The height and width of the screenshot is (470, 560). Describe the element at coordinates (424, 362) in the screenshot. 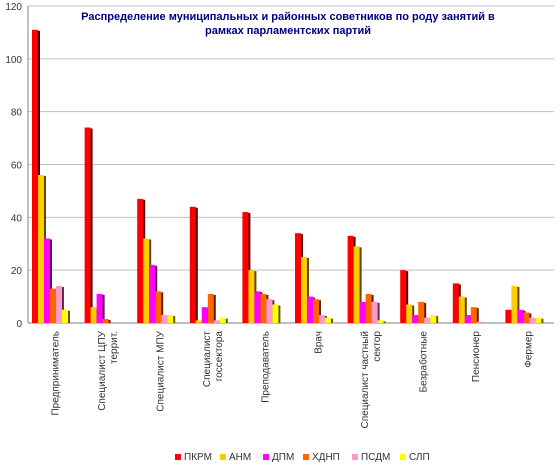

I see `category-label: Безработные` at that location.